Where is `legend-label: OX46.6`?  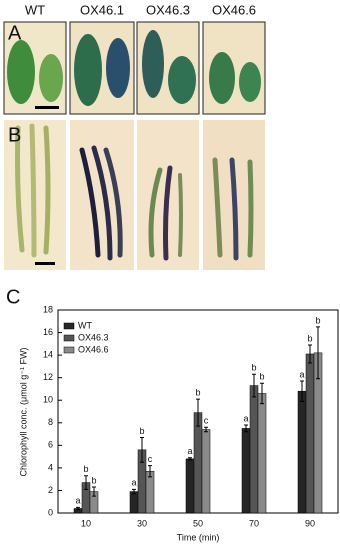
legend-label: OX46.6 is located at coordinates (93, 349).